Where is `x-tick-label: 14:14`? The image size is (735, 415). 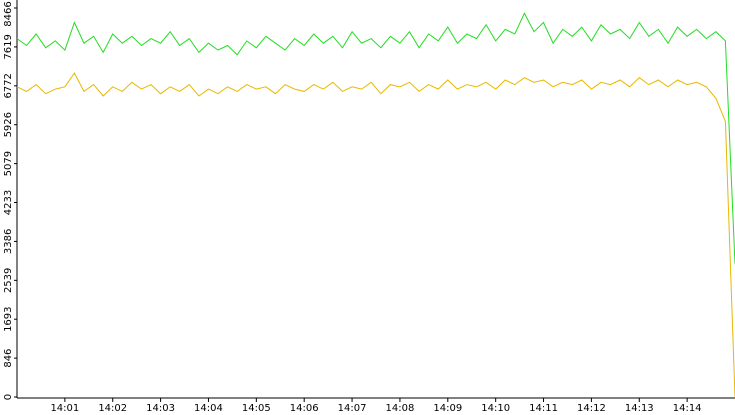
x-tick-label: 14:14 is located at coordinates (687, 408).